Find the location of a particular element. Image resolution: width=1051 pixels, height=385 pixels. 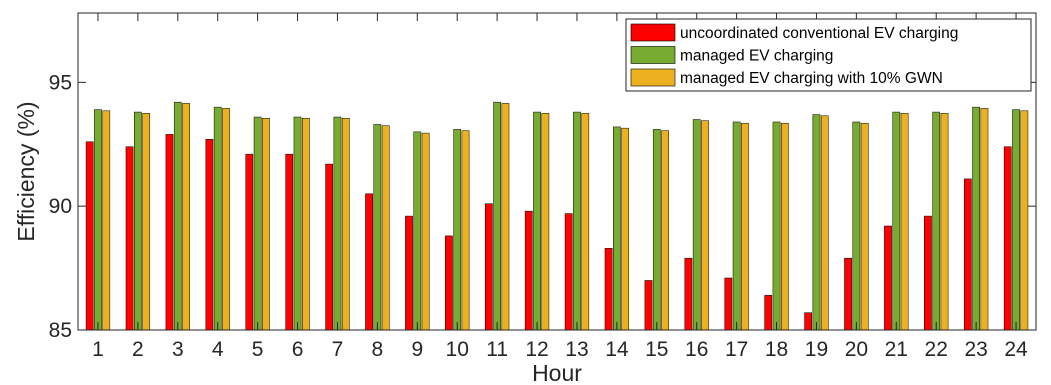

x-tick-label: 8 is located at coordinates (378, 349).